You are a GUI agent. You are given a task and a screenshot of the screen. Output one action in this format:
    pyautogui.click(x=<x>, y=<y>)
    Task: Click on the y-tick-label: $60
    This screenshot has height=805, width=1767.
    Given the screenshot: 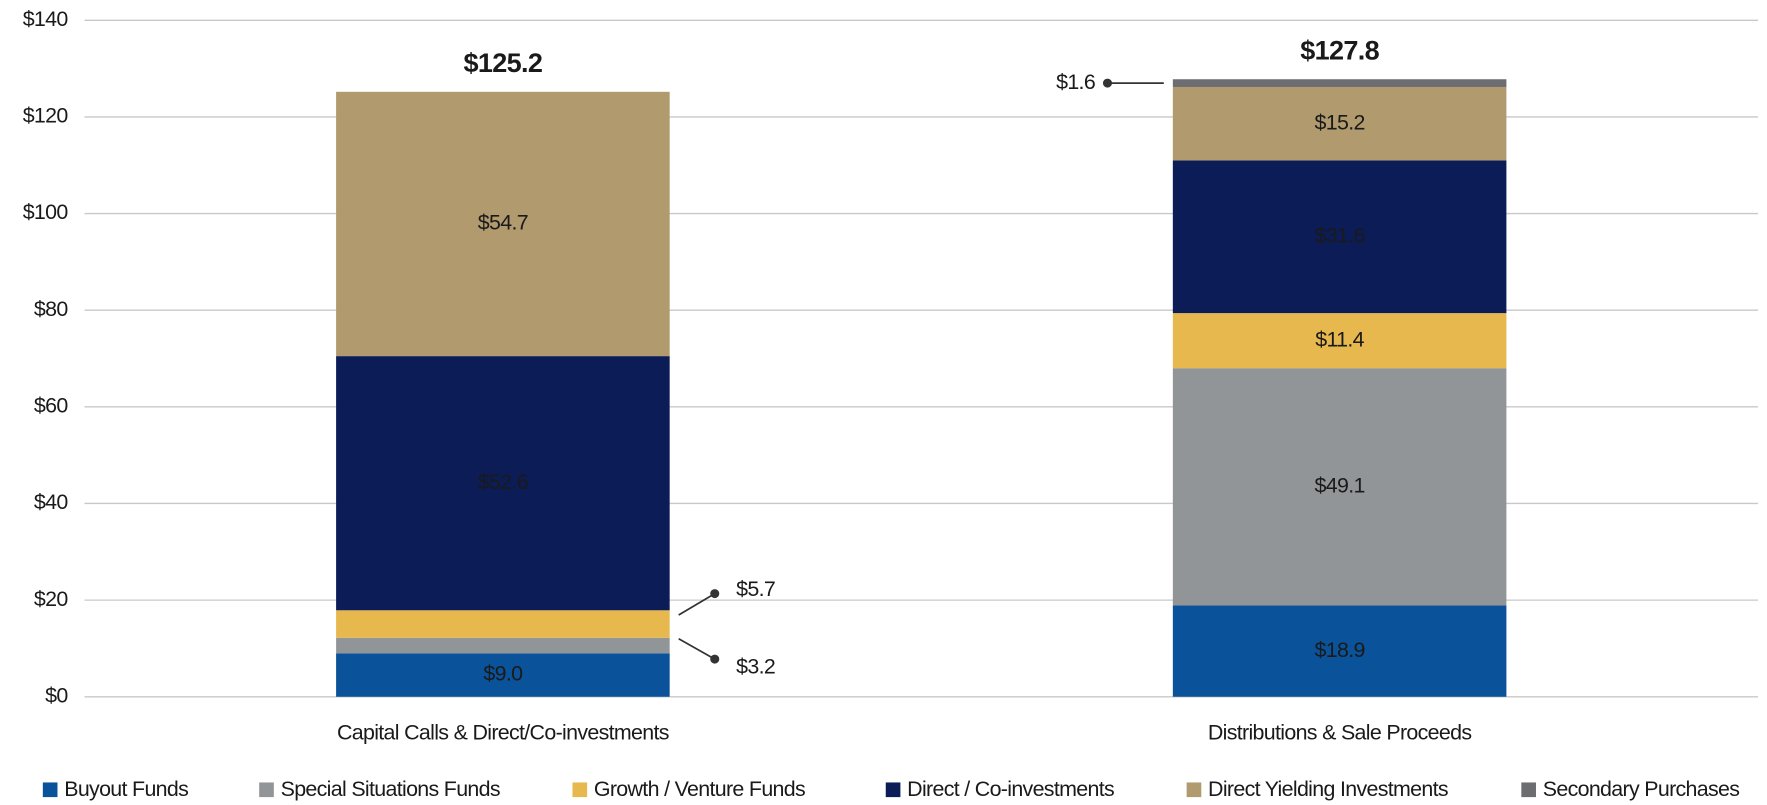 What is the action you would take?
    pyautogui.click(x=51, y=406)
    